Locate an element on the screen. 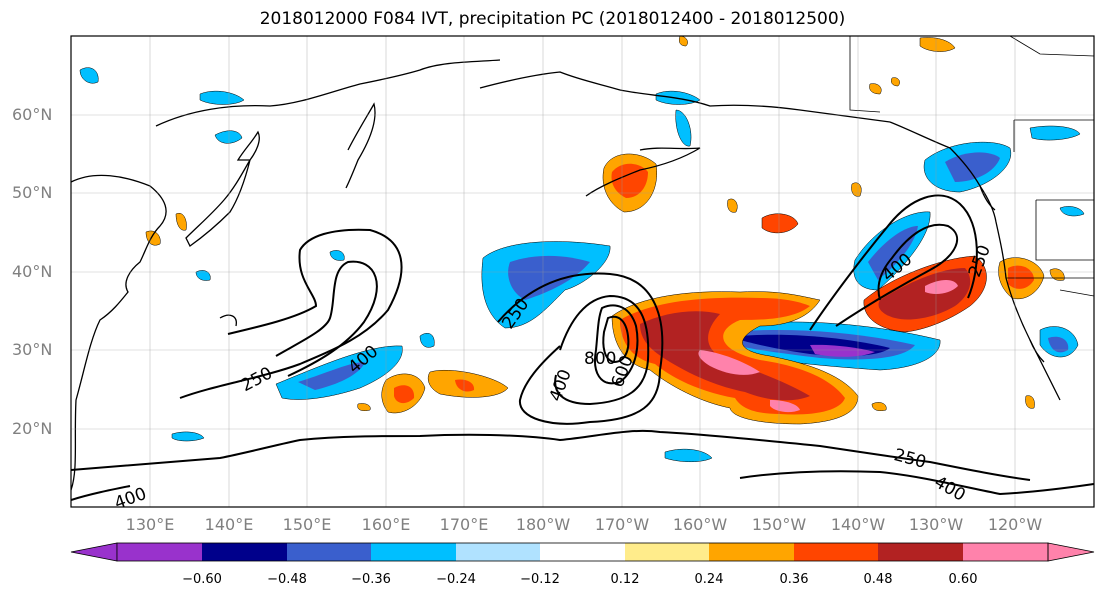  contour-label-c800: 800 is located at coordinates (600, 359).